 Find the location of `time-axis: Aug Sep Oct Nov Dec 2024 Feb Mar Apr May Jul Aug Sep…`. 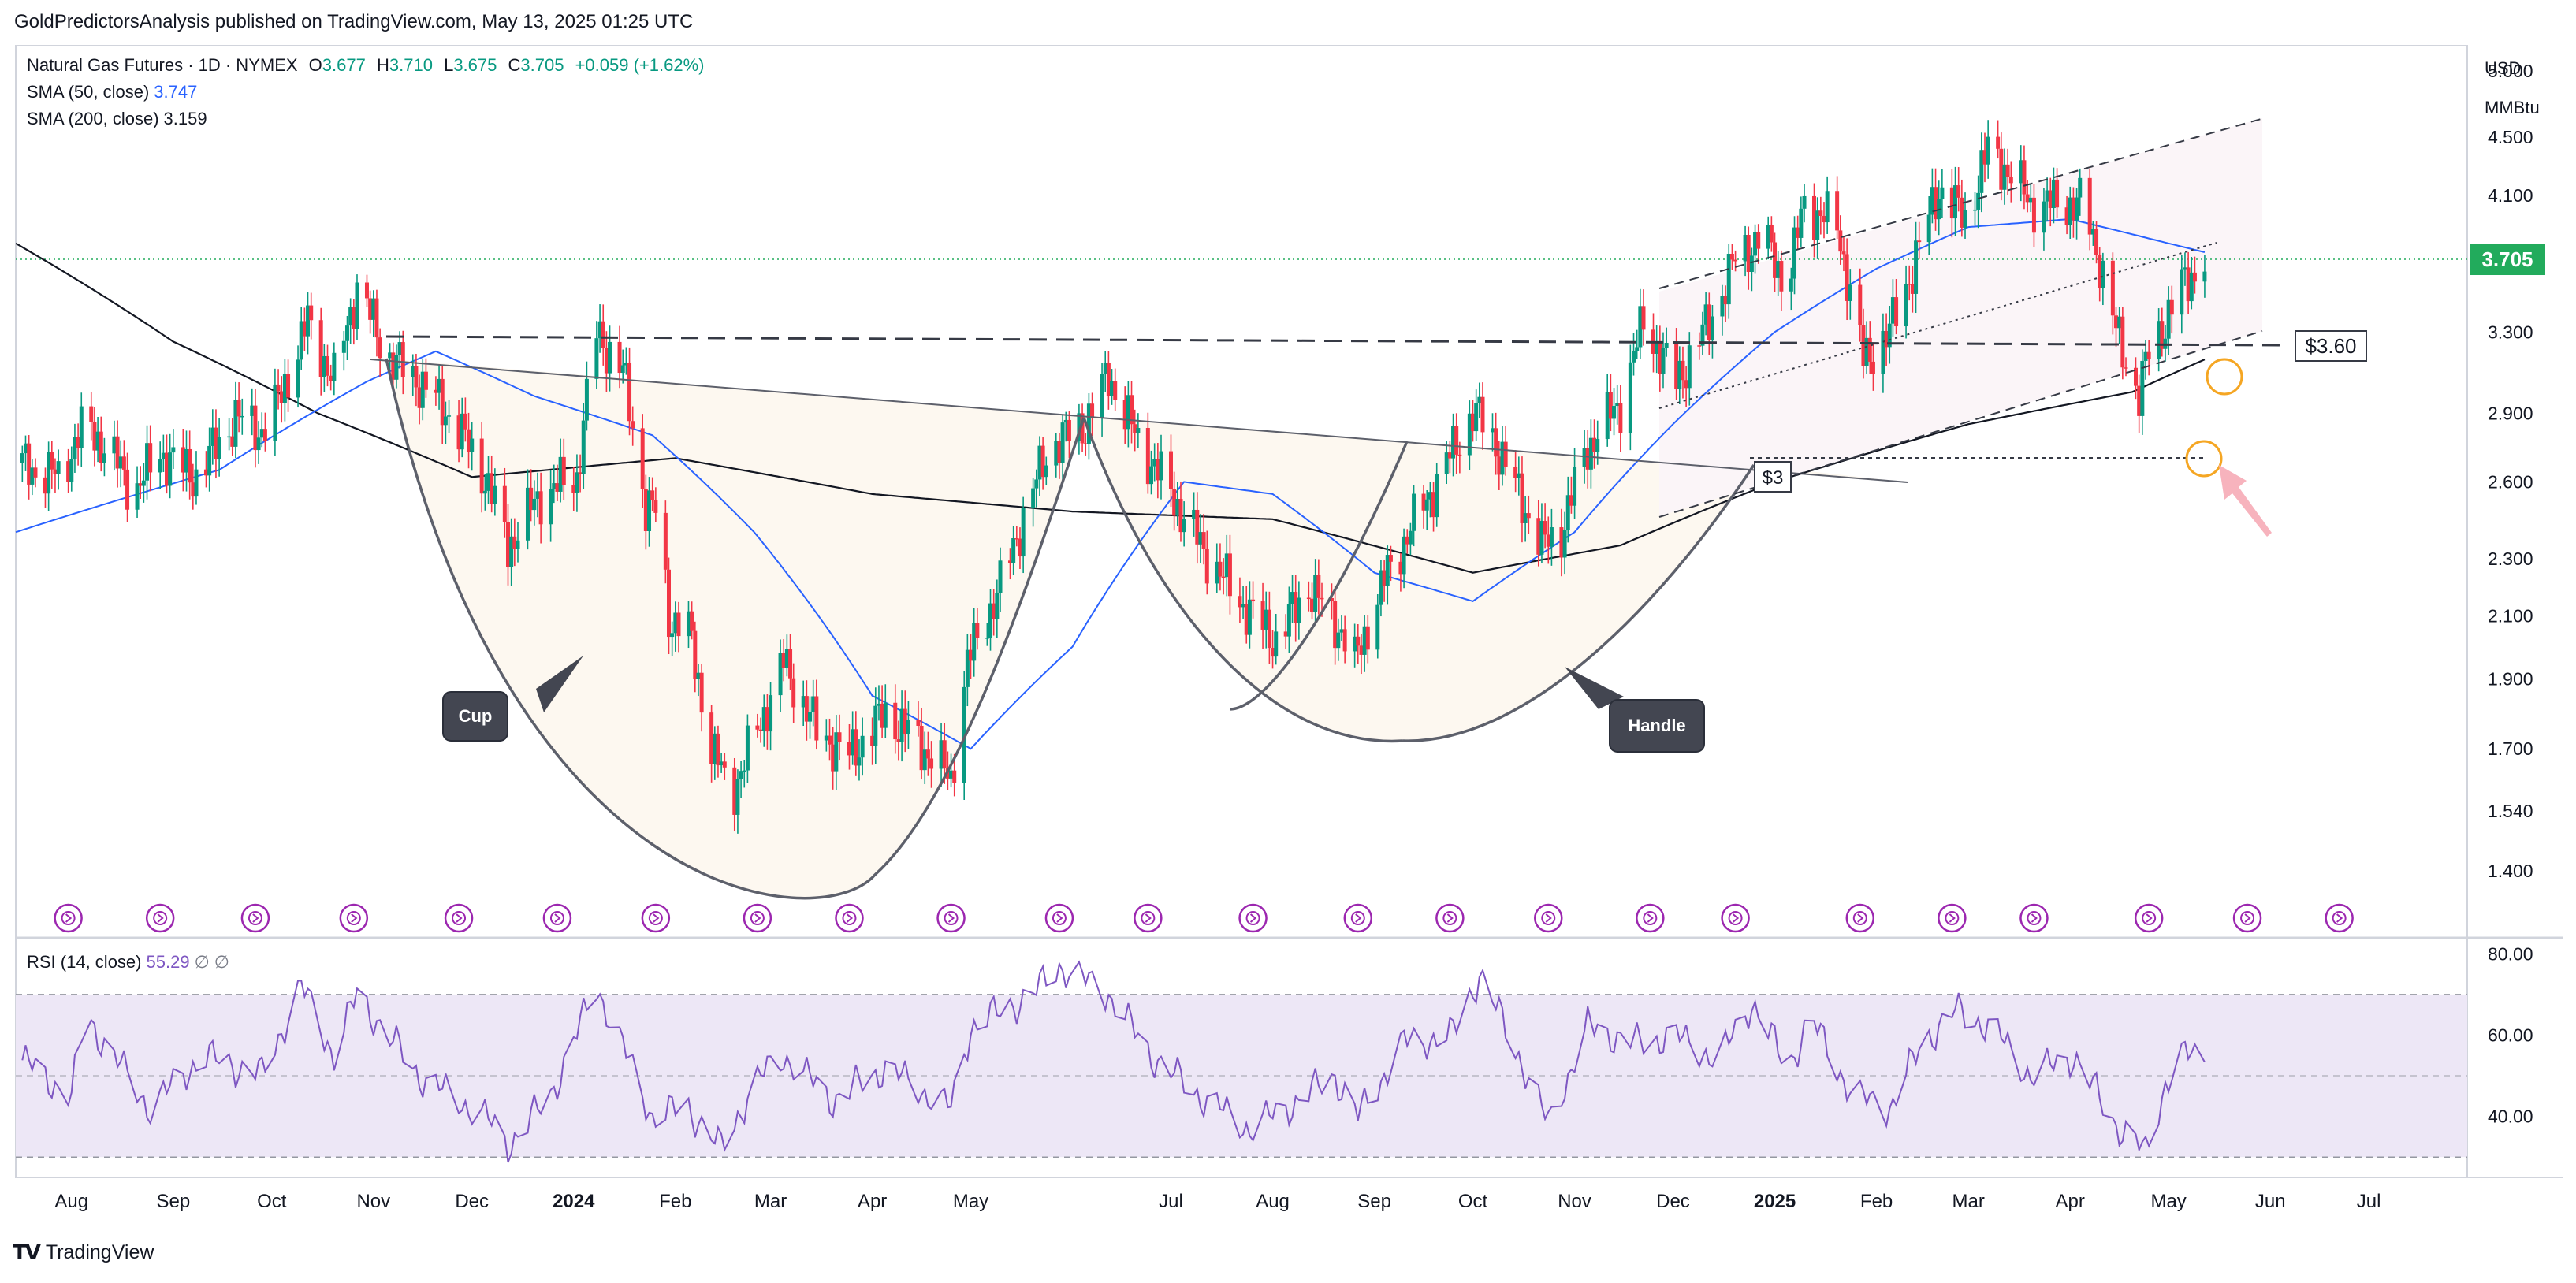

time-axis: Aug Sep Oct Nov Dec 2024 Feb Mar Apr May Jul Aug Sep… is located at coordinates (1217, 1201).